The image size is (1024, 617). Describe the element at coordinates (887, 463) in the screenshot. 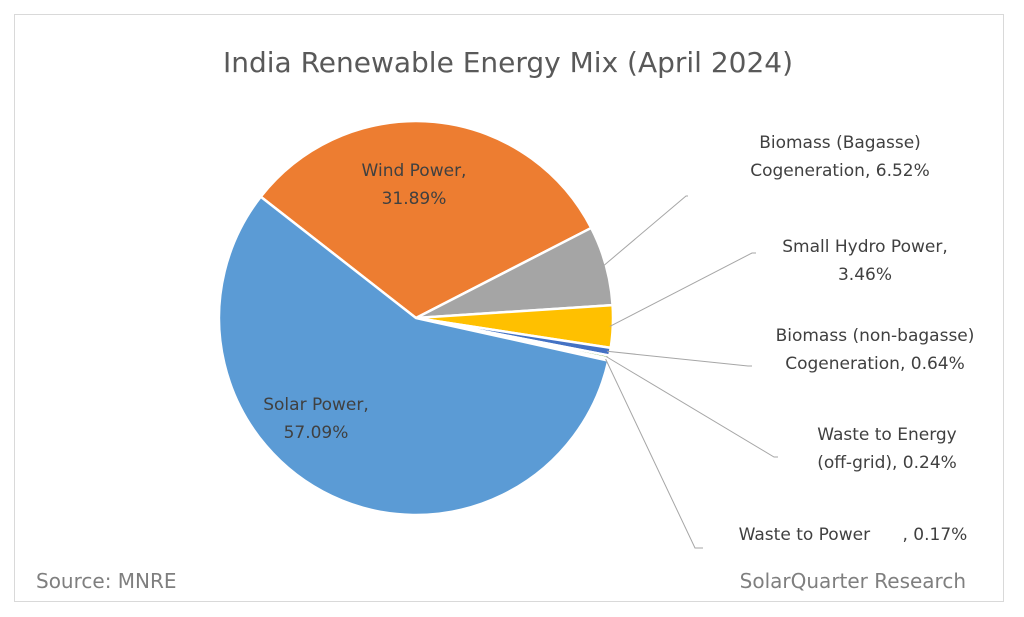

I see `slice-label: (off-grid), 0.24%` at that location.